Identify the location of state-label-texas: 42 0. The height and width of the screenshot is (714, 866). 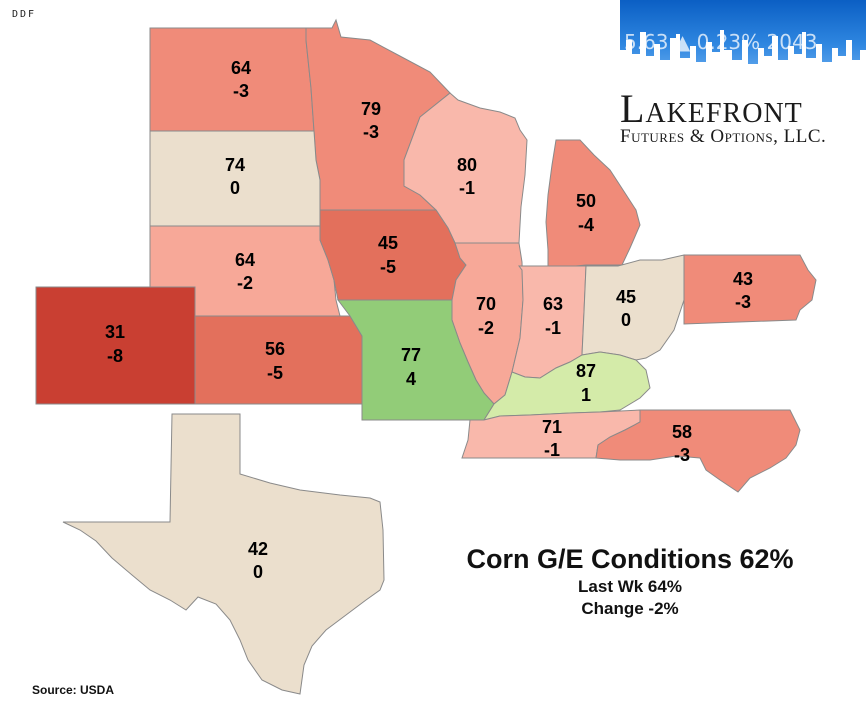
(258, 560).